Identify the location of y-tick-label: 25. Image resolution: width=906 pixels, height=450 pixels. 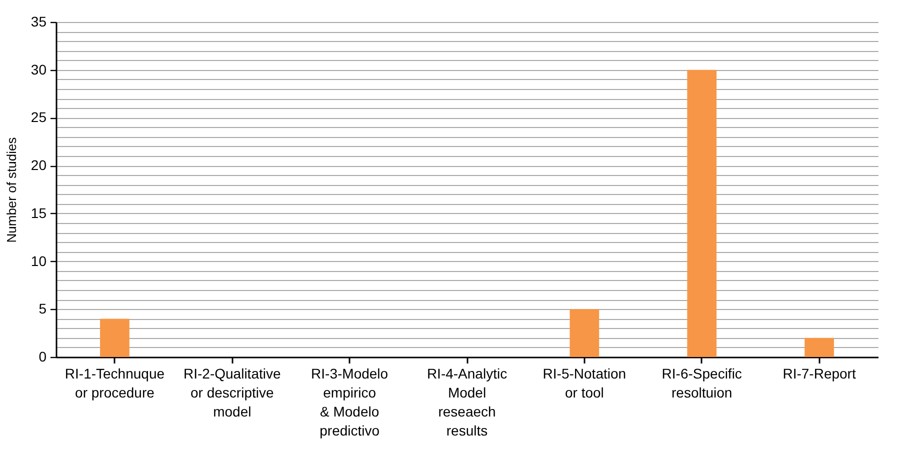
(38, 117).